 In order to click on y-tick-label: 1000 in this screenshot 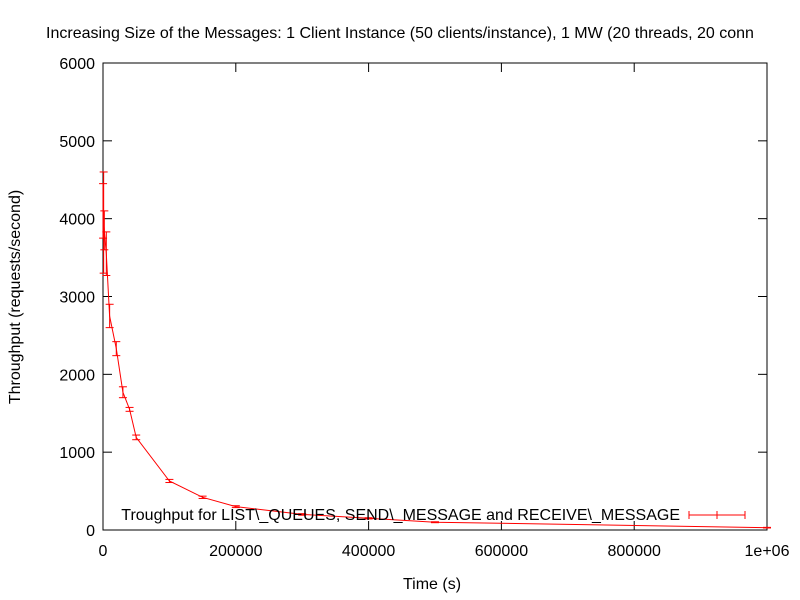, I will do `click(77, 453)`.